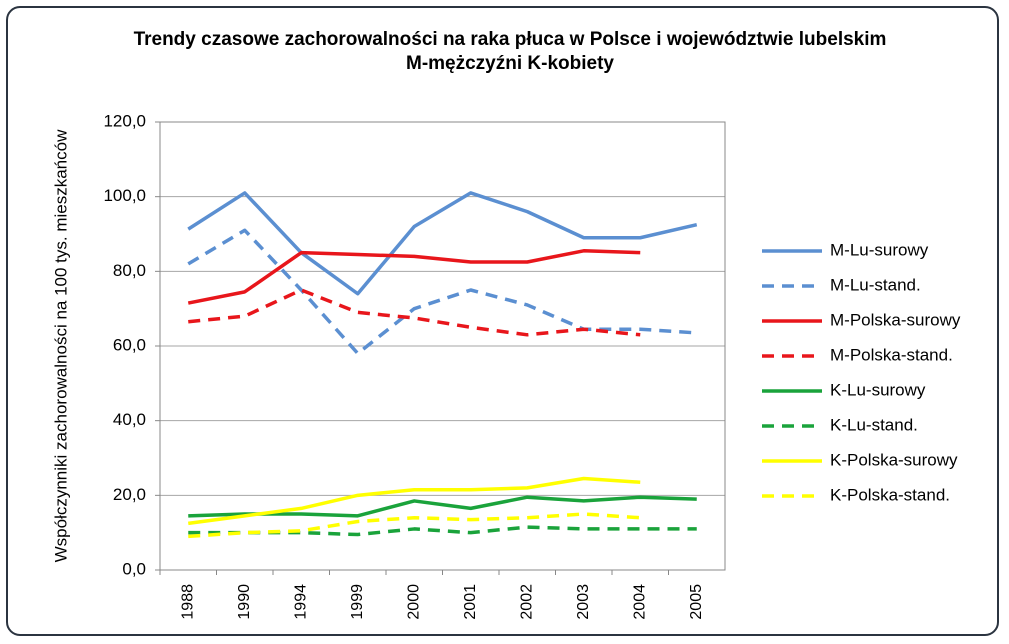  I want to click on chart-subtitle: M-mężczyźni K-kobiety, so click(510, 63).